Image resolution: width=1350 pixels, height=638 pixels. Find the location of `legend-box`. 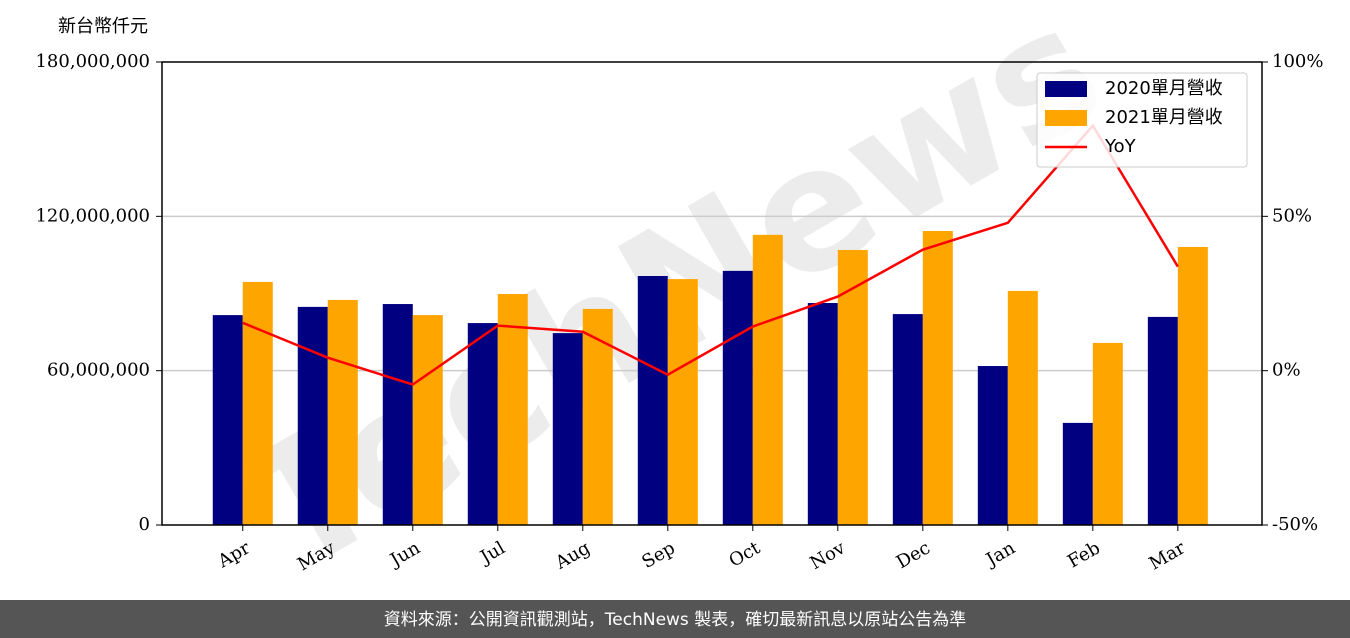

legend-box is located at coordinates (1142, 120).